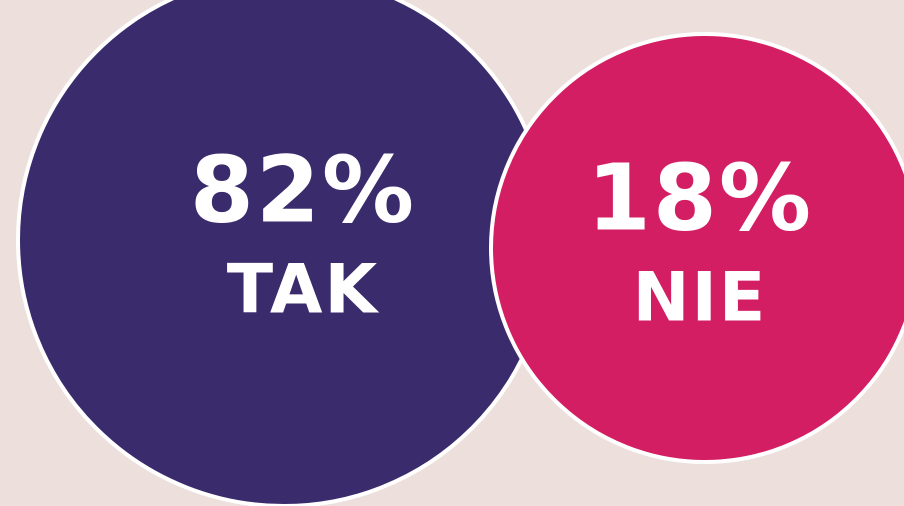 This screenshot has height=506, width=904. Describe the element at coordinates (303, 189) in the screenshot. I see `percent-label: 82%` at that location.